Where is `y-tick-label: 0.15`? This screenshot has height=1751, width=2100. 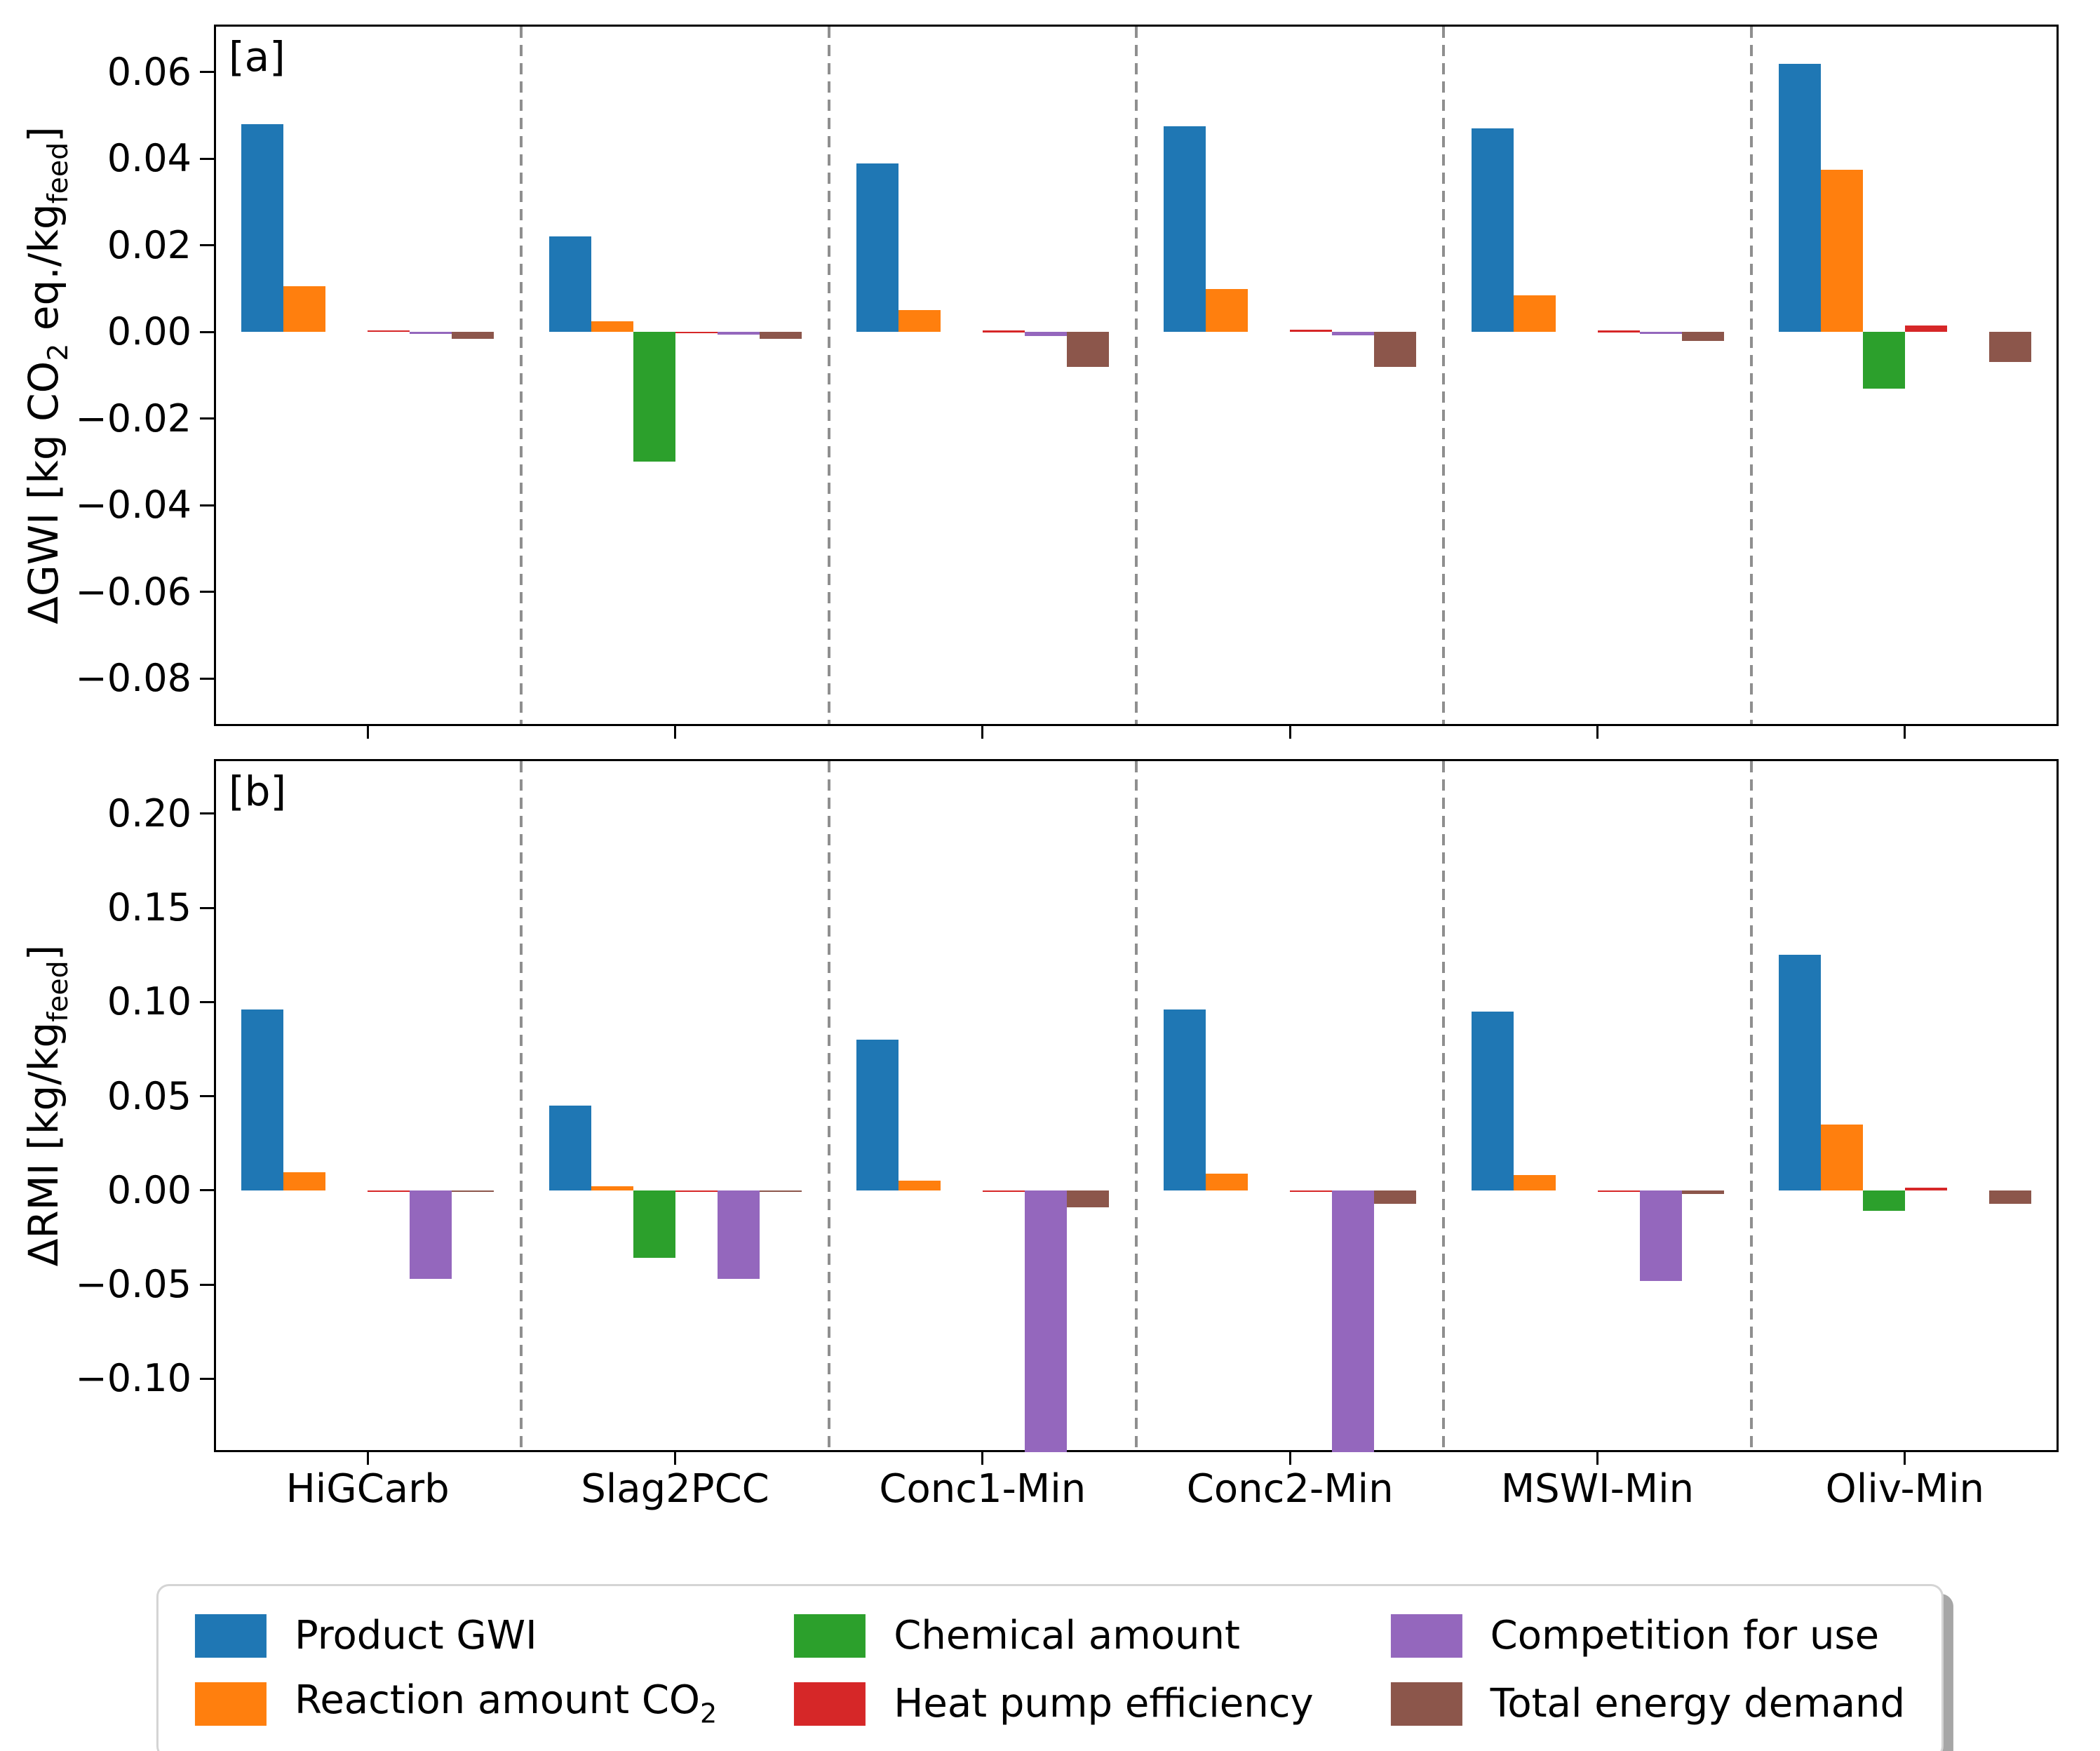
y-tick-label: 0.15 is located at coordinates (149, 907).